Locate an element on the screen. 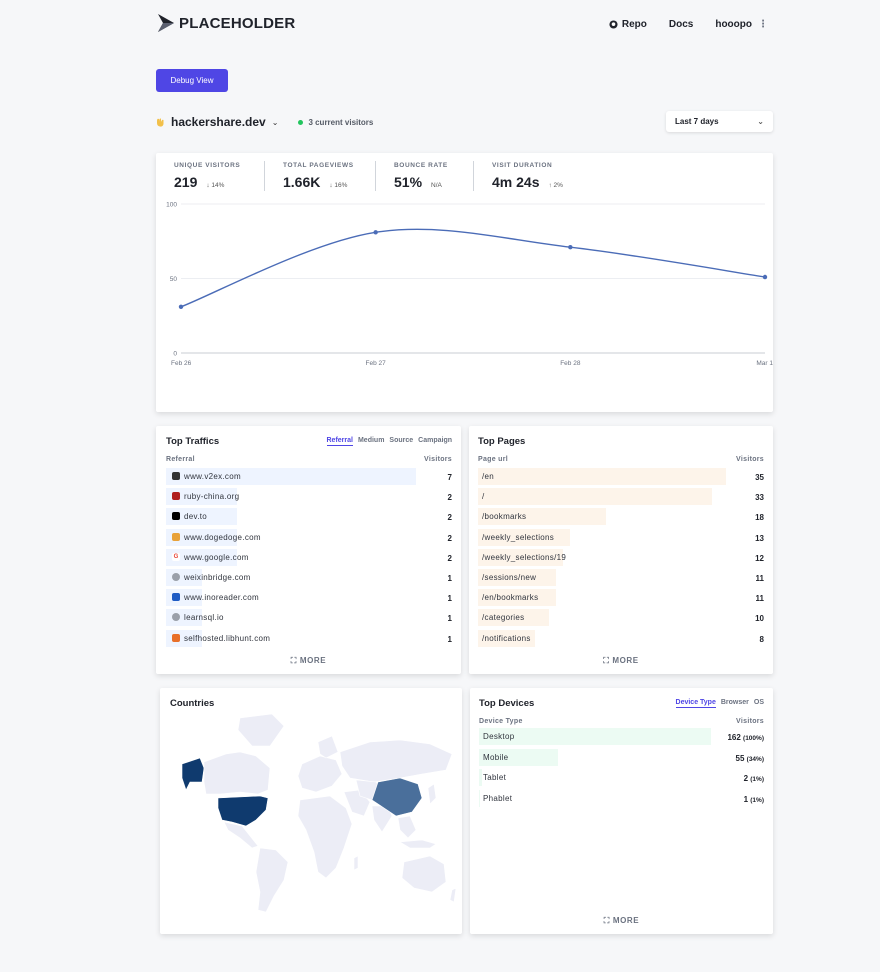  southeast-asia-shape is located at coordinates (407, 827).